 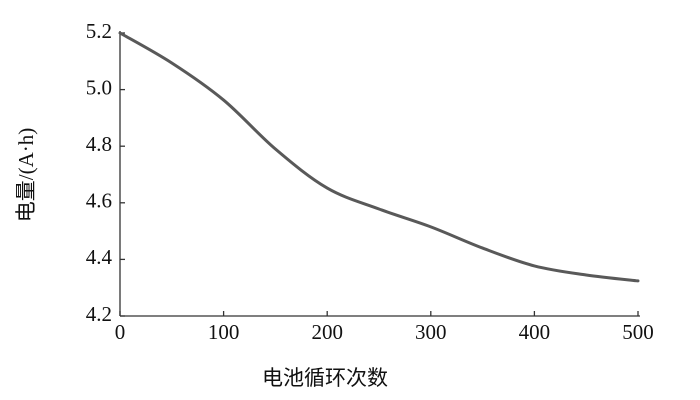 What do you see at coordinates (26, 175) in the screenshot?
I see `y-axis-label: 电量/(A·h)` at bounding box center [26, 175].